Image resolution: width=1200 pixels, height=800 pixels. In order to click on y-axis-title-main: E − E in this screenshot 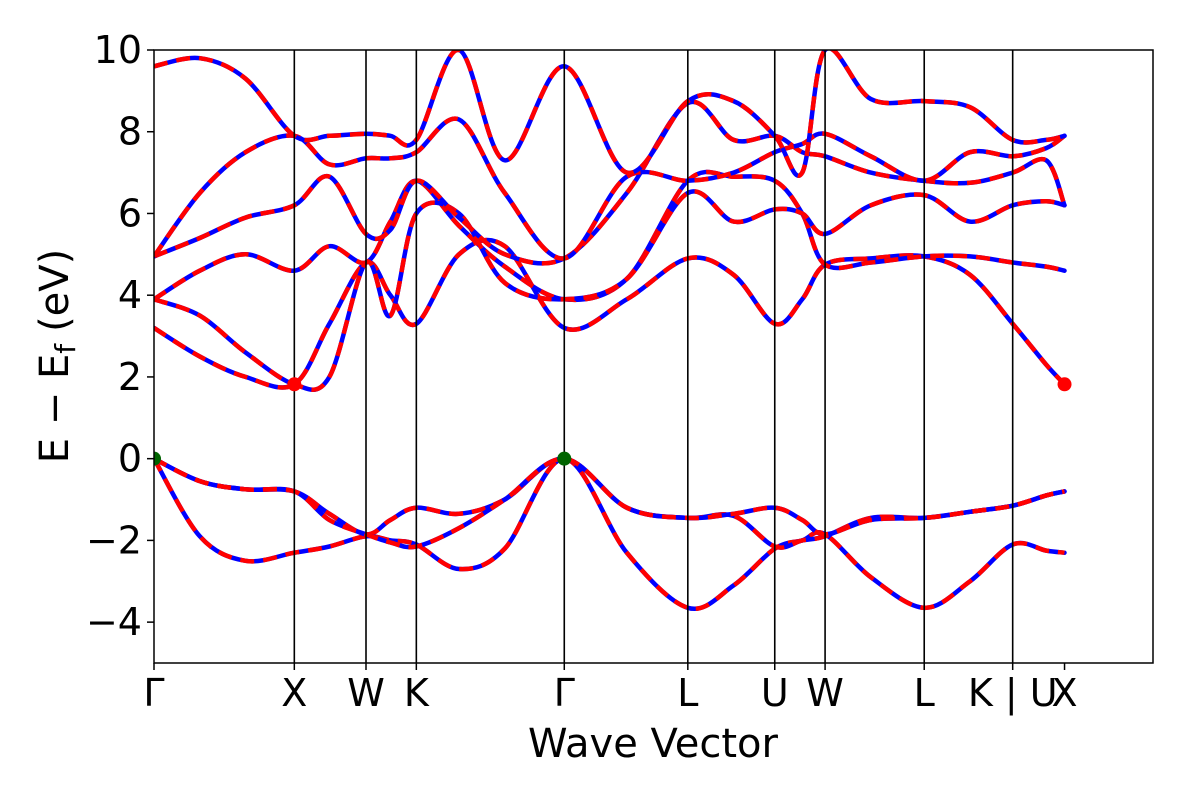, I will do `click(55, 409)`.